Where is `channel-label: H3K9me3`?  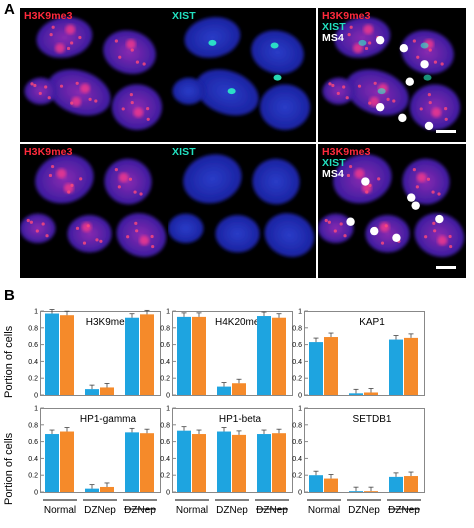 channel-label: H3K9me3 is located at coordinates (48, 152).